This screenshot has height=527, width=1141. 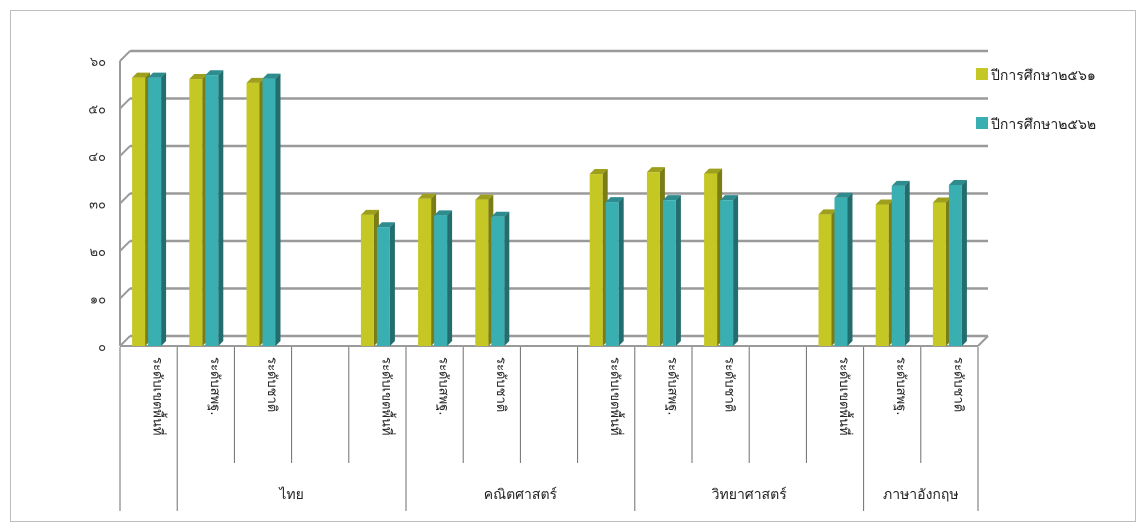 I want to click on y-tick-label: ๐, so click(x=102, y=347).